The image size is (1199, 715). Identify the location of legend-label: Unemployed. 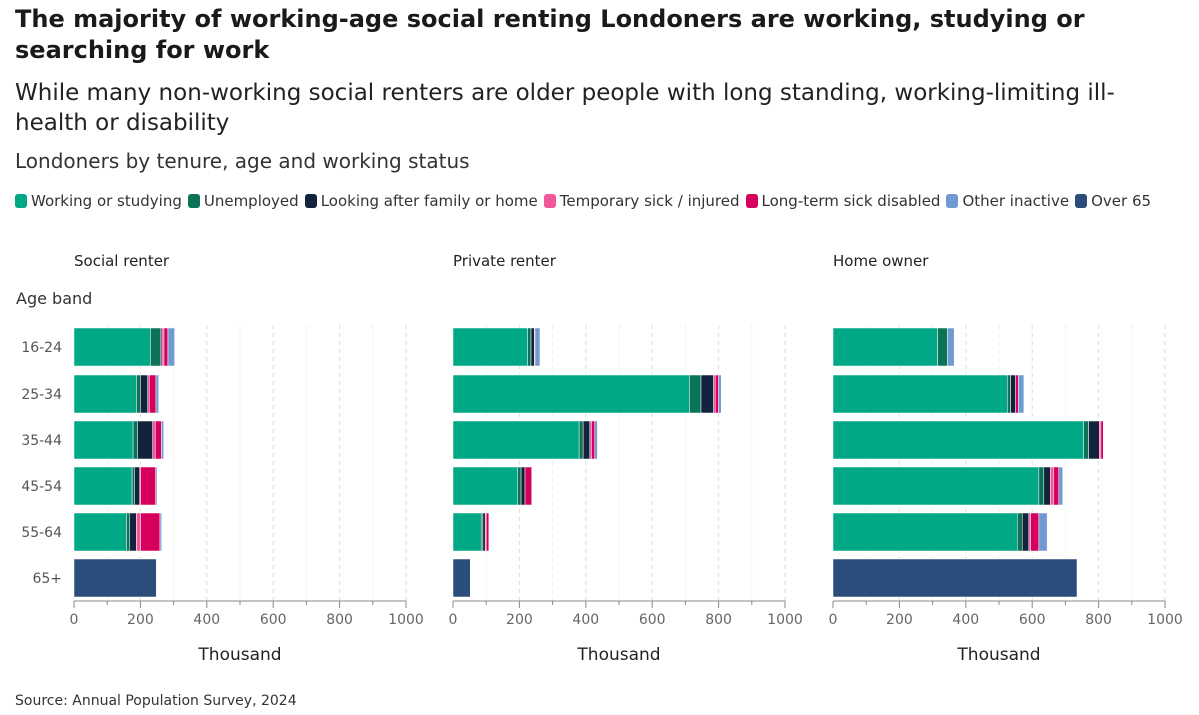
(251, 201).